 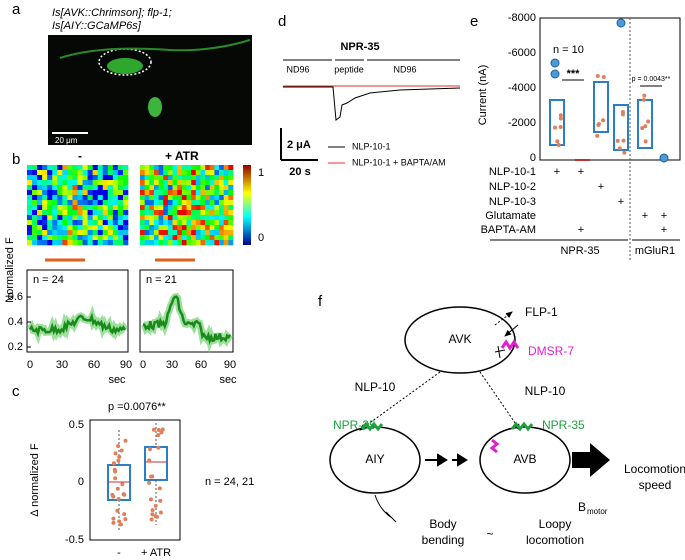 I want to click on label: 90, so click(x=230, y=365).